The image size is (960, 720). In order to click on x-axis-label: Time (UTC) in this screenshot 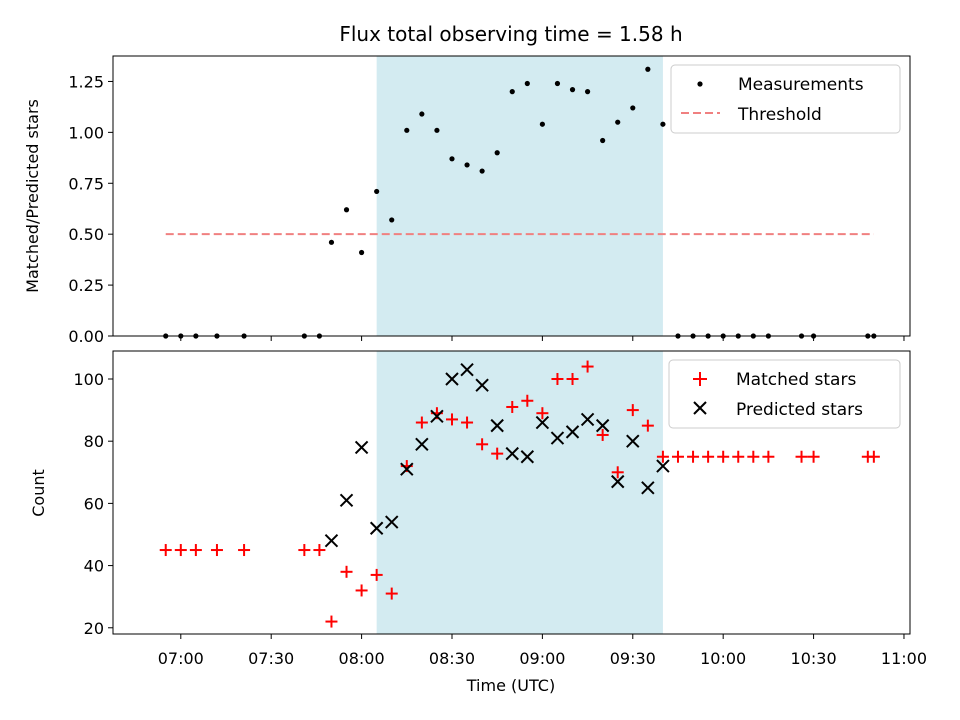, I will do `click(510, 685)`.